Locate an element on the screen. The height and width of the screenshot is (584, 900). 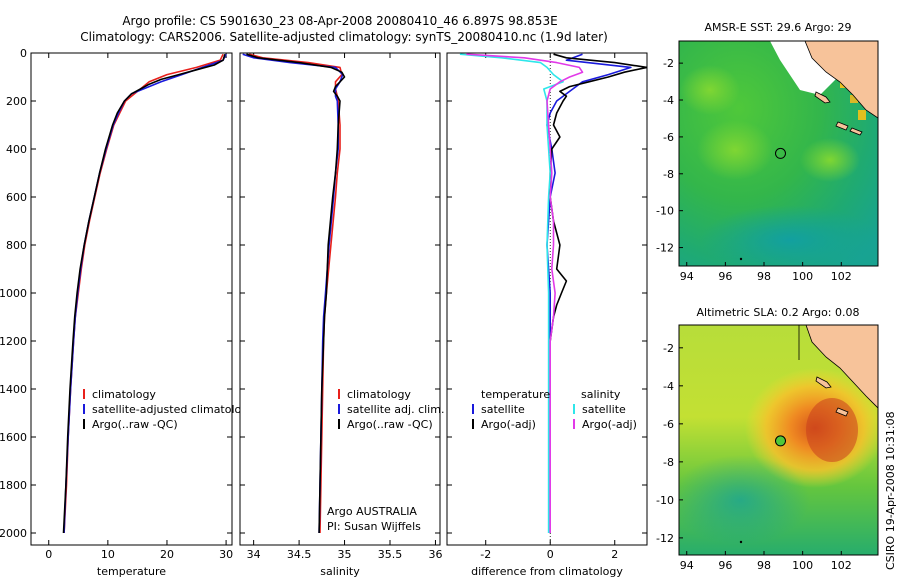
annotation-line: PI: Susan Wijffels is located at coordinates (374, 526).